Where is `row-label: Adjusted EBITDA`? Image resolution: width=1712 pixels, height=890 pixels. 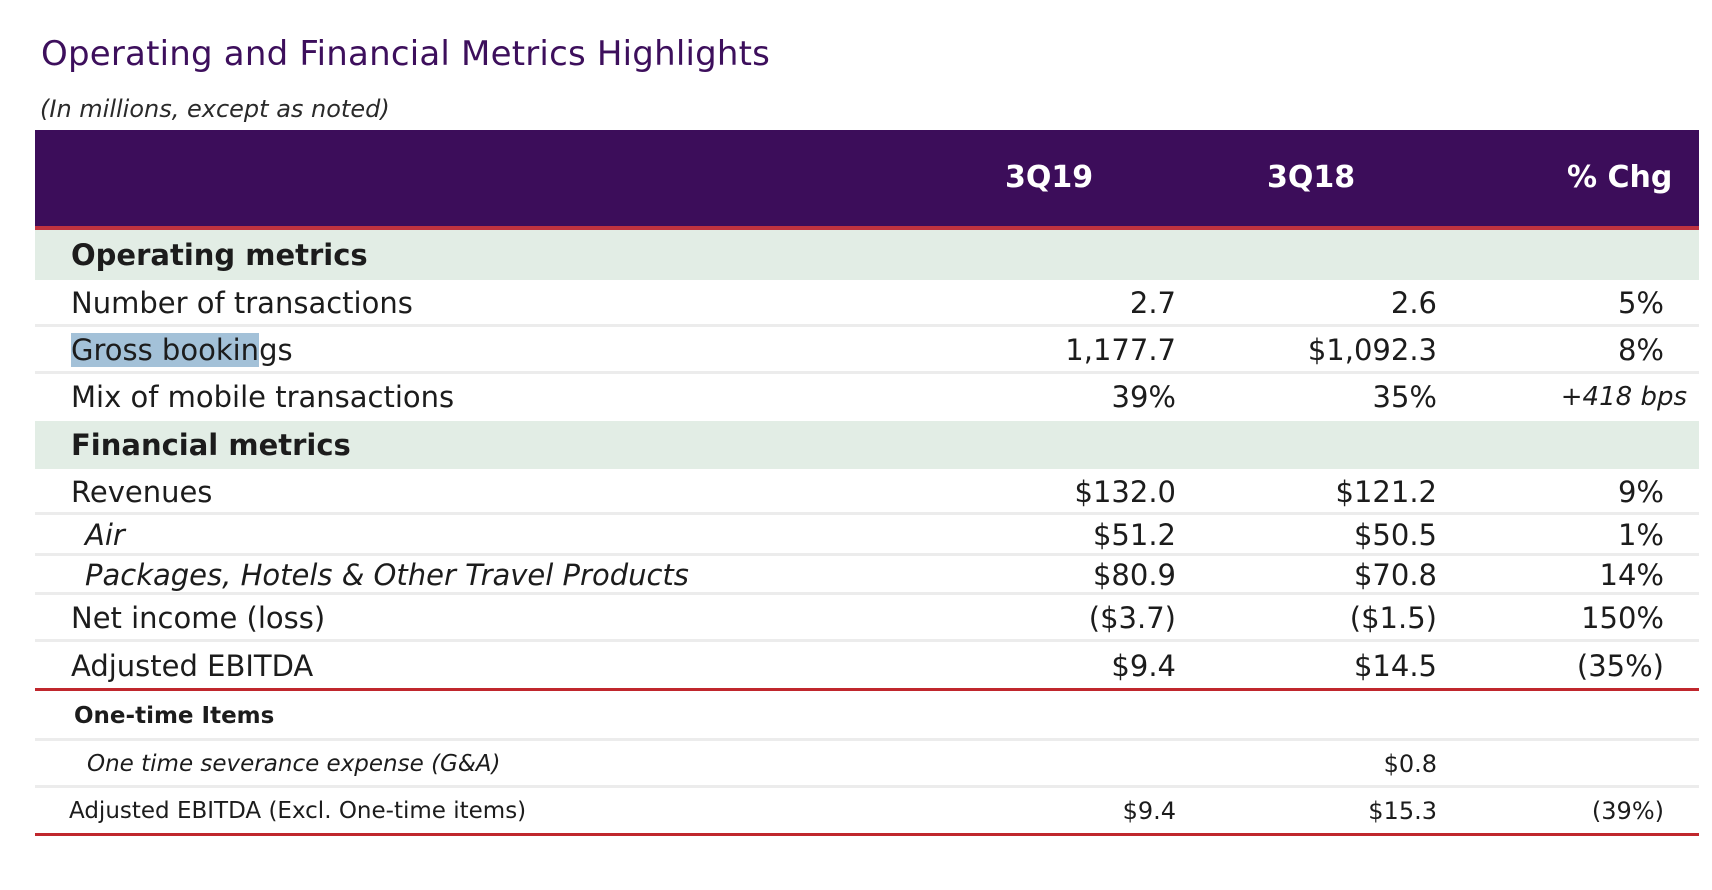
row-label: Adjusted EBITDA is located at coordinates (192, 666).